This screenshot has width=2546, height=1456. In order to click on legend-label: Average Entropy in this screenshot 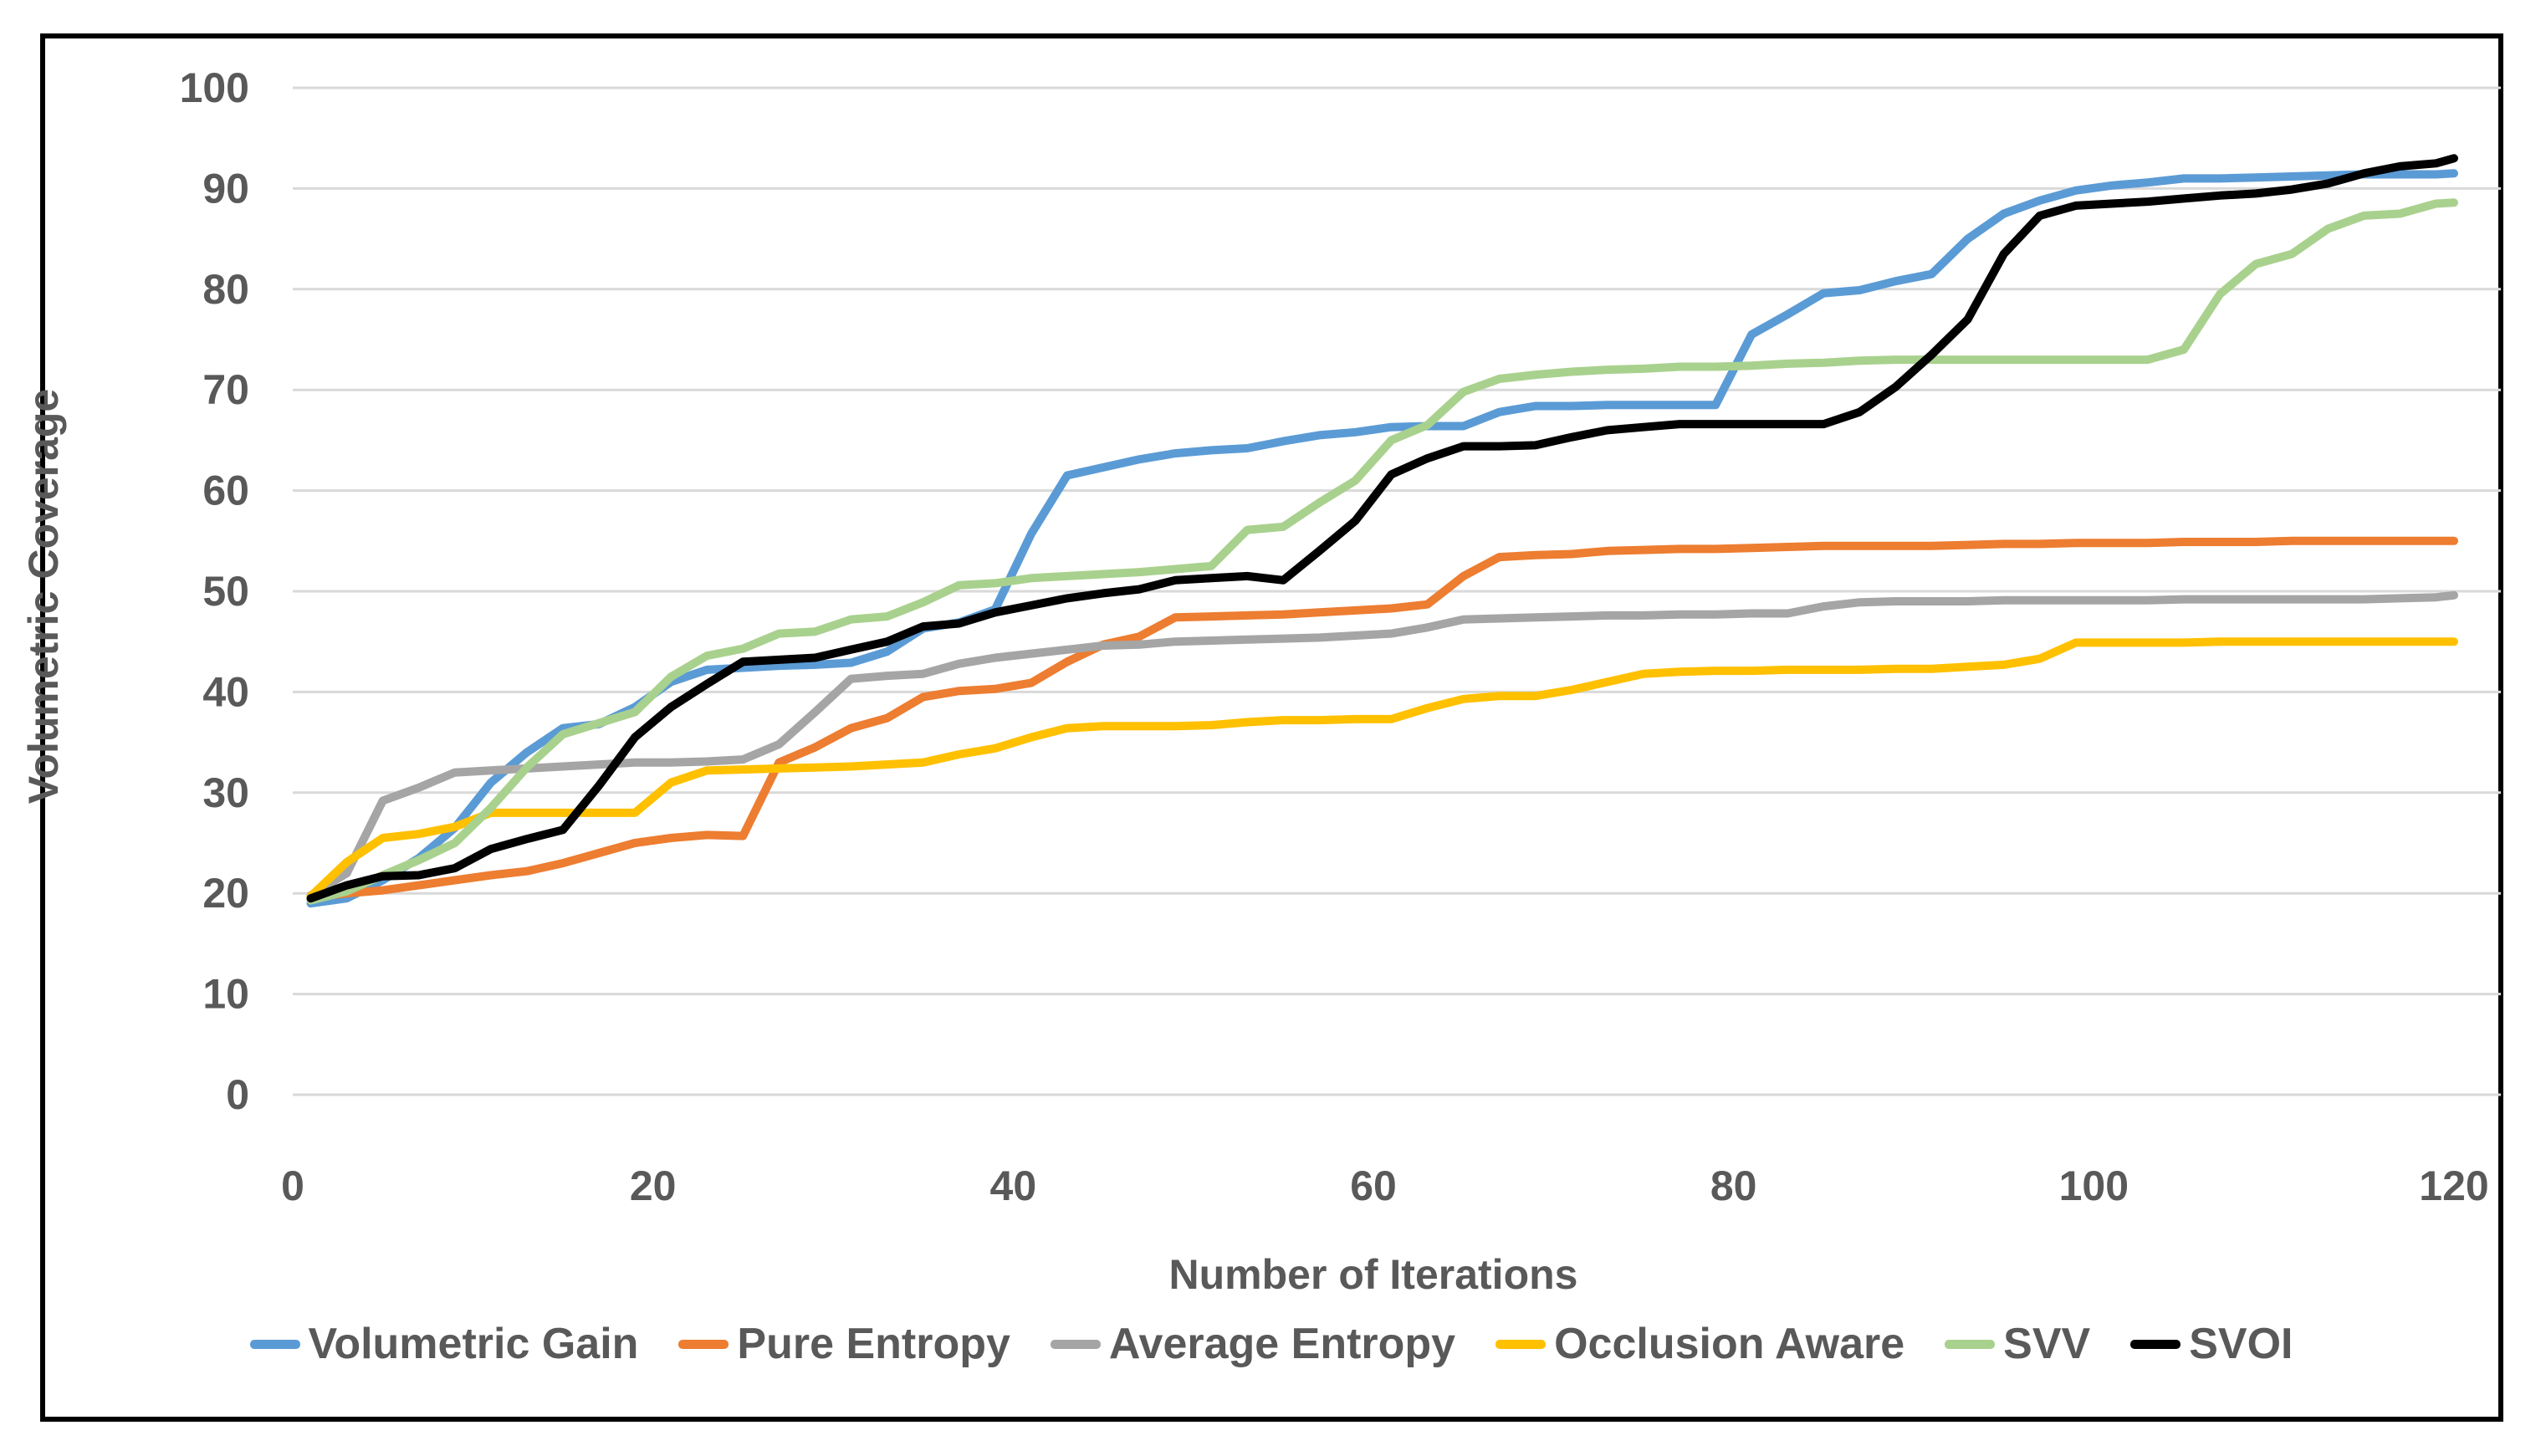, I will do `click(1282, 1344)`.